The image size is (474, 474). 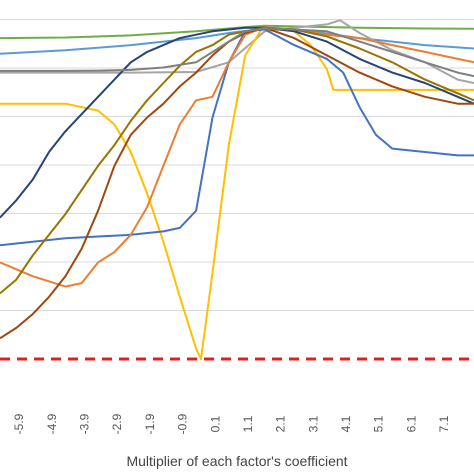 What do you see at coordinates (236, 461) in the screenshot?
I see `x-axis-title: Multiplier of each factor's coefficient` at bounding box center [236, 461].